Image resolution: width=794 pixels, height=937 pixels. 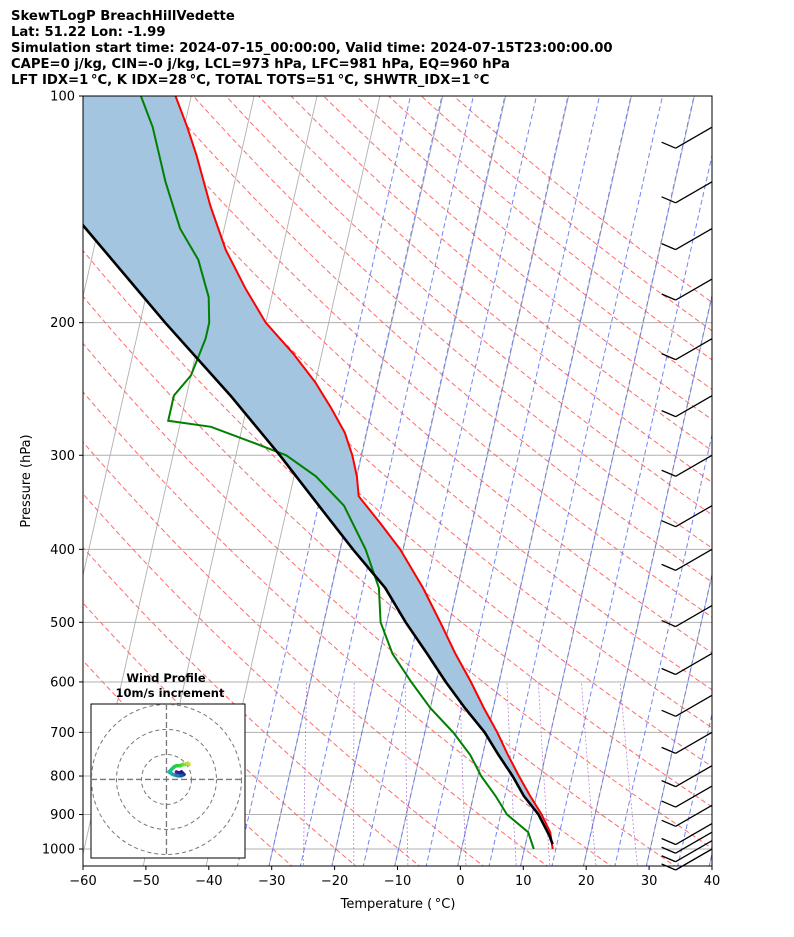 What do you see at coordinates (586, 881) in the screenshot?
I see `x-tick-label: 20` at bounding box center [586, 881].